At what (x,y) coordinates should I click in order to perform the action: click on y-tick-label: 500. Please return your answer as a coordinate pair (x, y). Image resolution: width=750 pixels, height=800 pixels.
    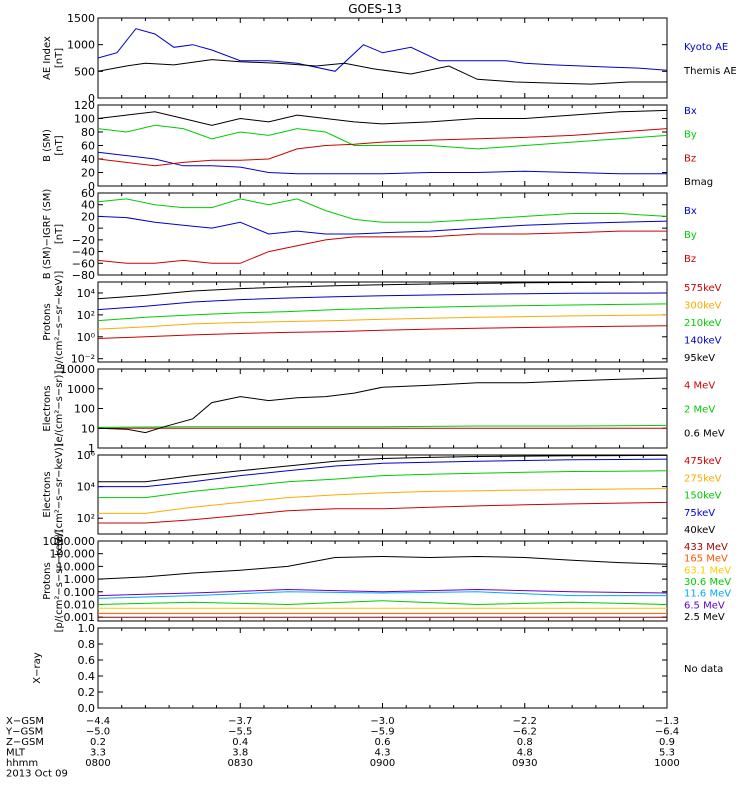
    Looking at the image, I should click on (84, 71).